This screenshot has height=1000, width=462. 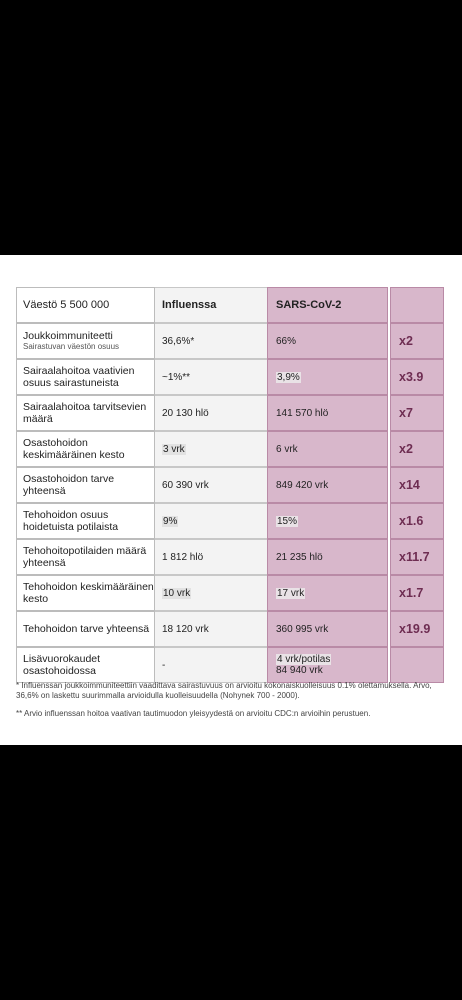 I want to click on header-sars-cell: SARS-CoV-2, so click(x=327, y=305).